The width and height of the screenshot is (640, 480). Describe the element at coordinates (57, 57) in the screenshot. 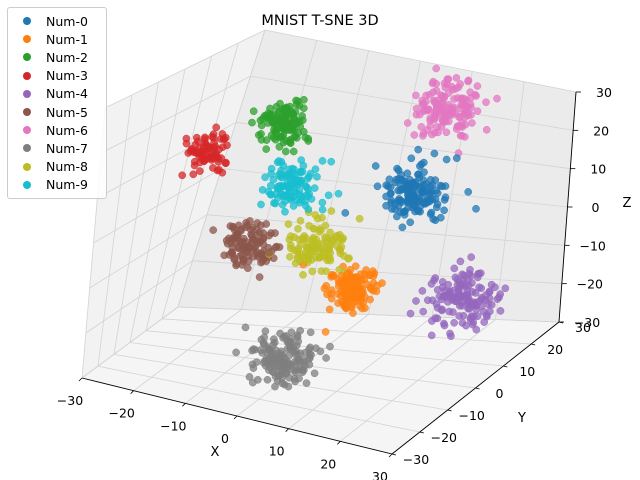

I see `legend-item-num-2: Num-2` at that location.